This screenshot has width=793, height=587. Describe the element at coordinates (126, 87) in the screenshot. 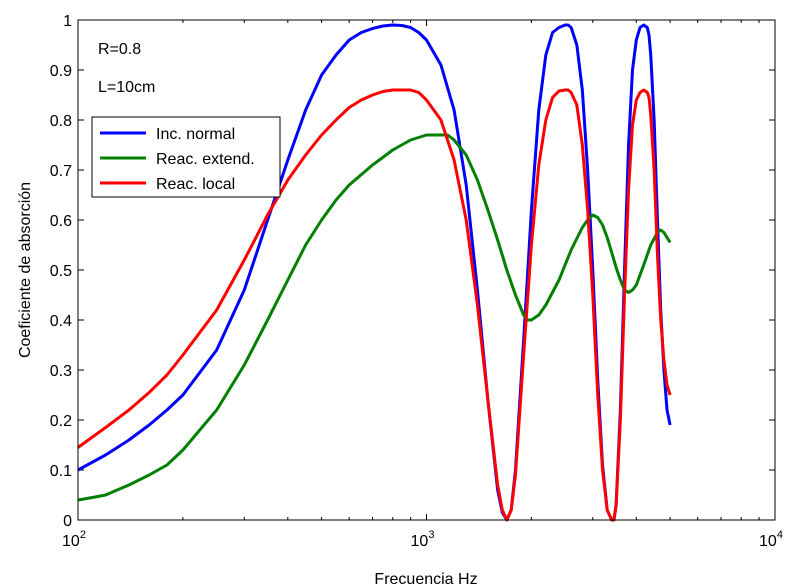

I see `annotation-l: L=10cm` at that location.